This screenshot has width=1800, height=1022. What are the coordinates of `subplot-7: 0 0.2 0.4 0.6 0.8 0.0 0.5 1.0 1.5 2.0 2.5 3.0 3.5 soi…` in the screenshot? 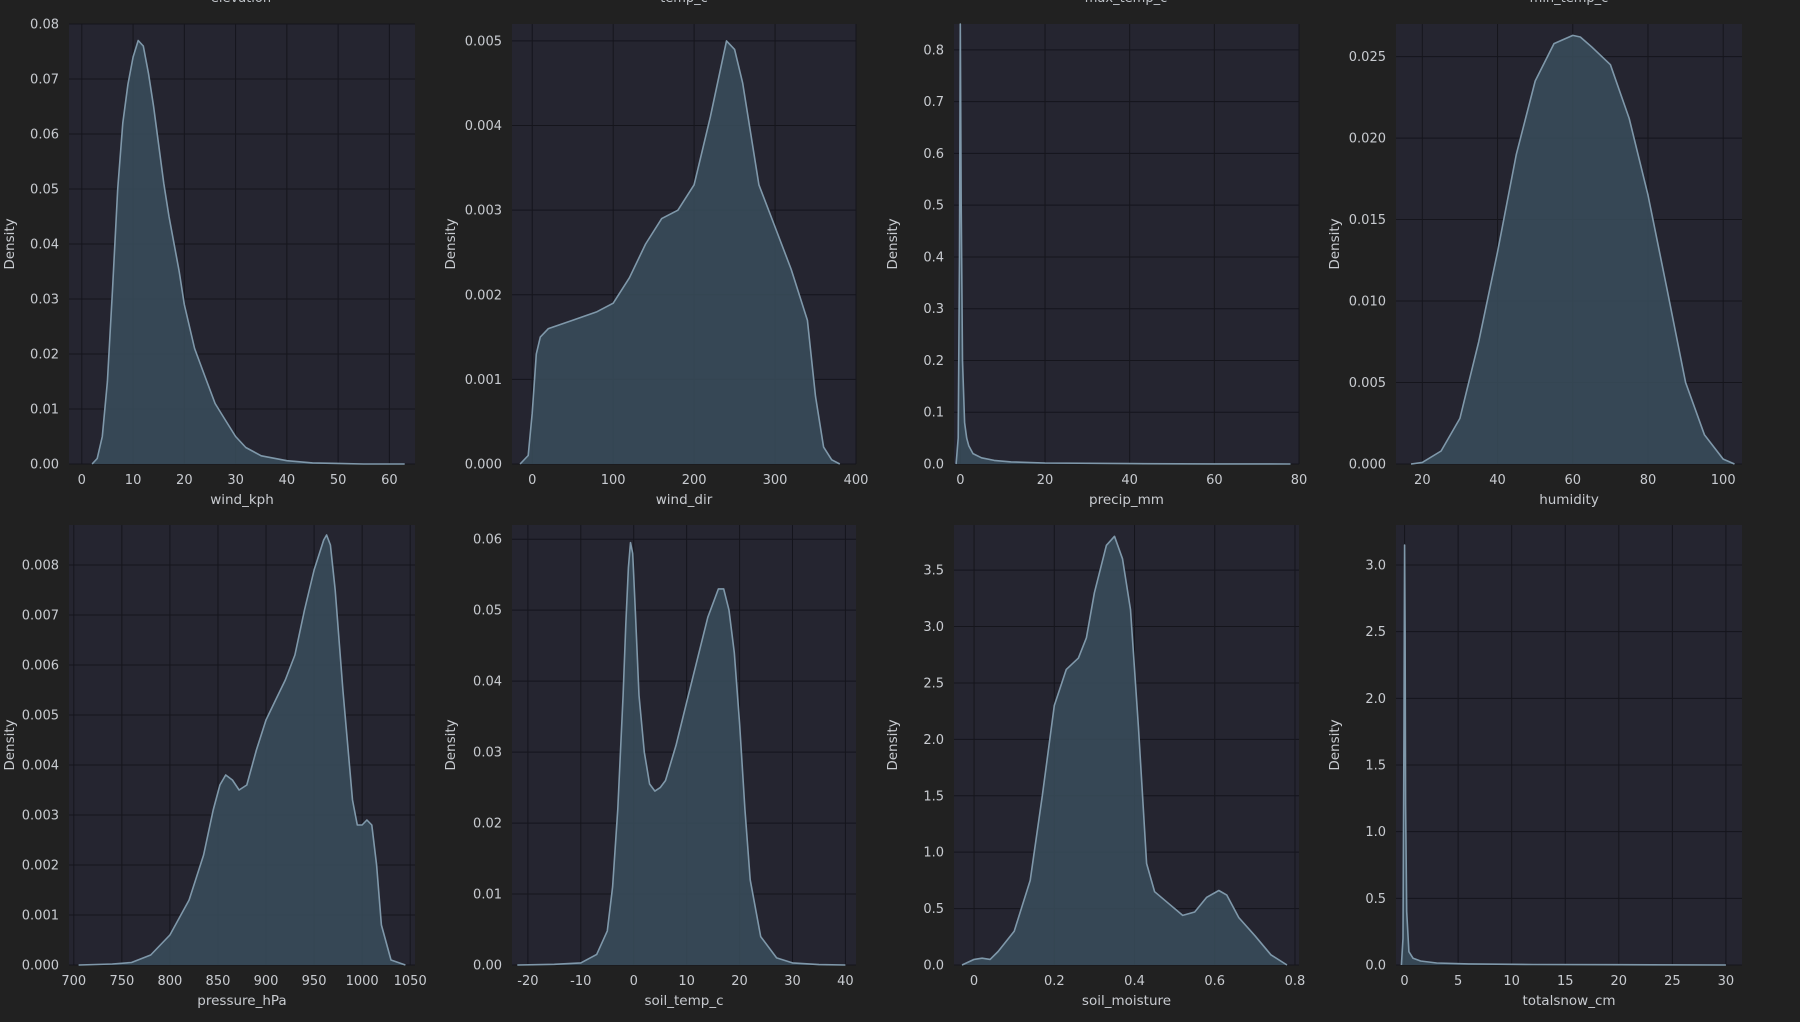 It's located at (1095, 767).